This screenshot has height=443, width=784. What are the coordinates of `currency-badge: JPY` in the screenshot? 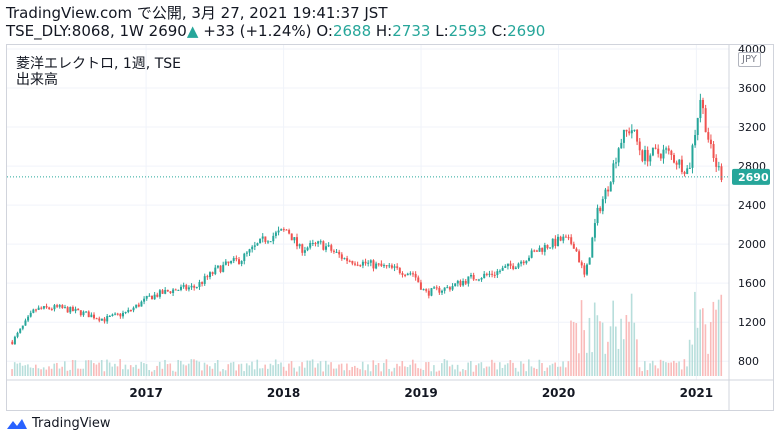 It's located at (749, 59).